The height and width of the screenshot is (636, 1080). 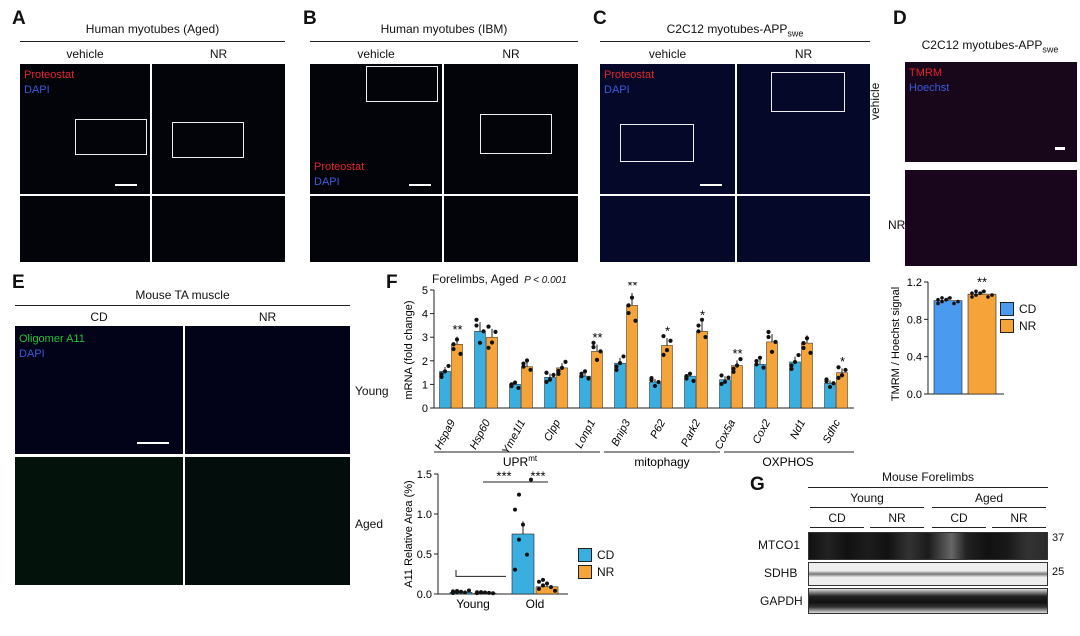 What do you see at coordinates (600, 18) in the screenshot?
I see `panel-c-label: C` at bounding box center [600, 18].